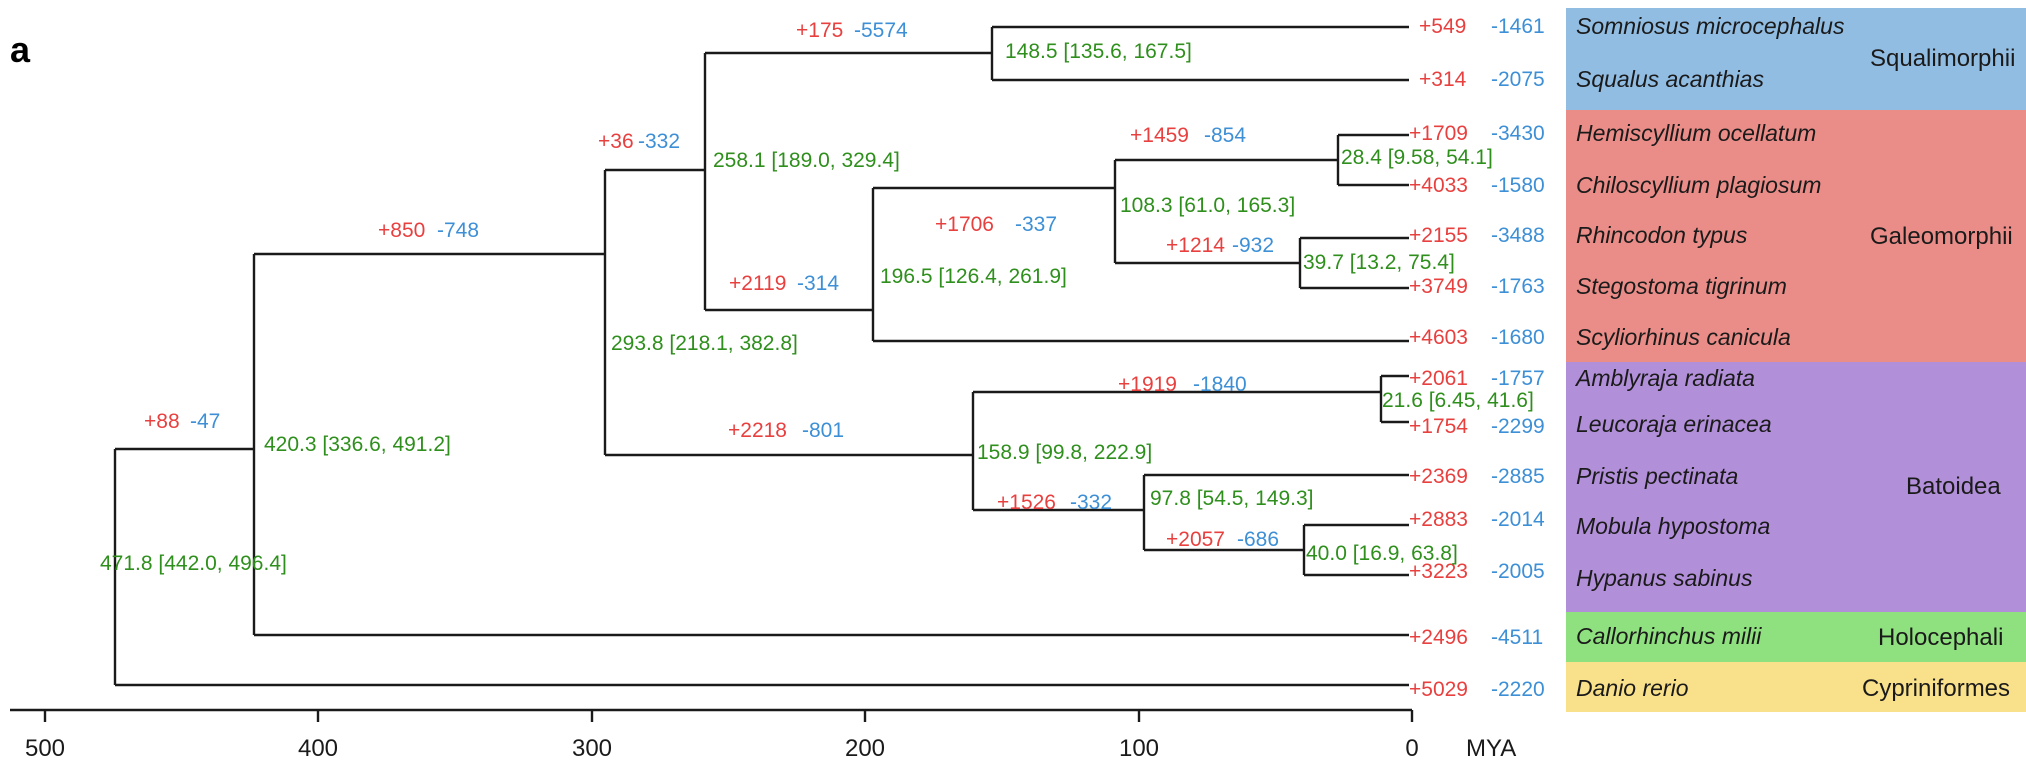 The width and height of the screenshot is (2026, 771). Describe the element at coordinates (1518, 26) in the screenshot. I see `tip-loss: -1461` at that location.